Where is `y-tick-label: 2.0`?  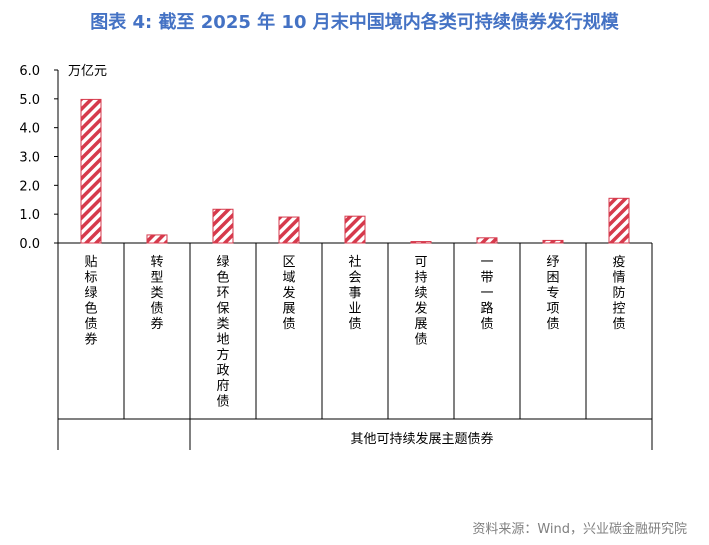
y-tick-label: 2.0 is located at coordinates (29, 186).